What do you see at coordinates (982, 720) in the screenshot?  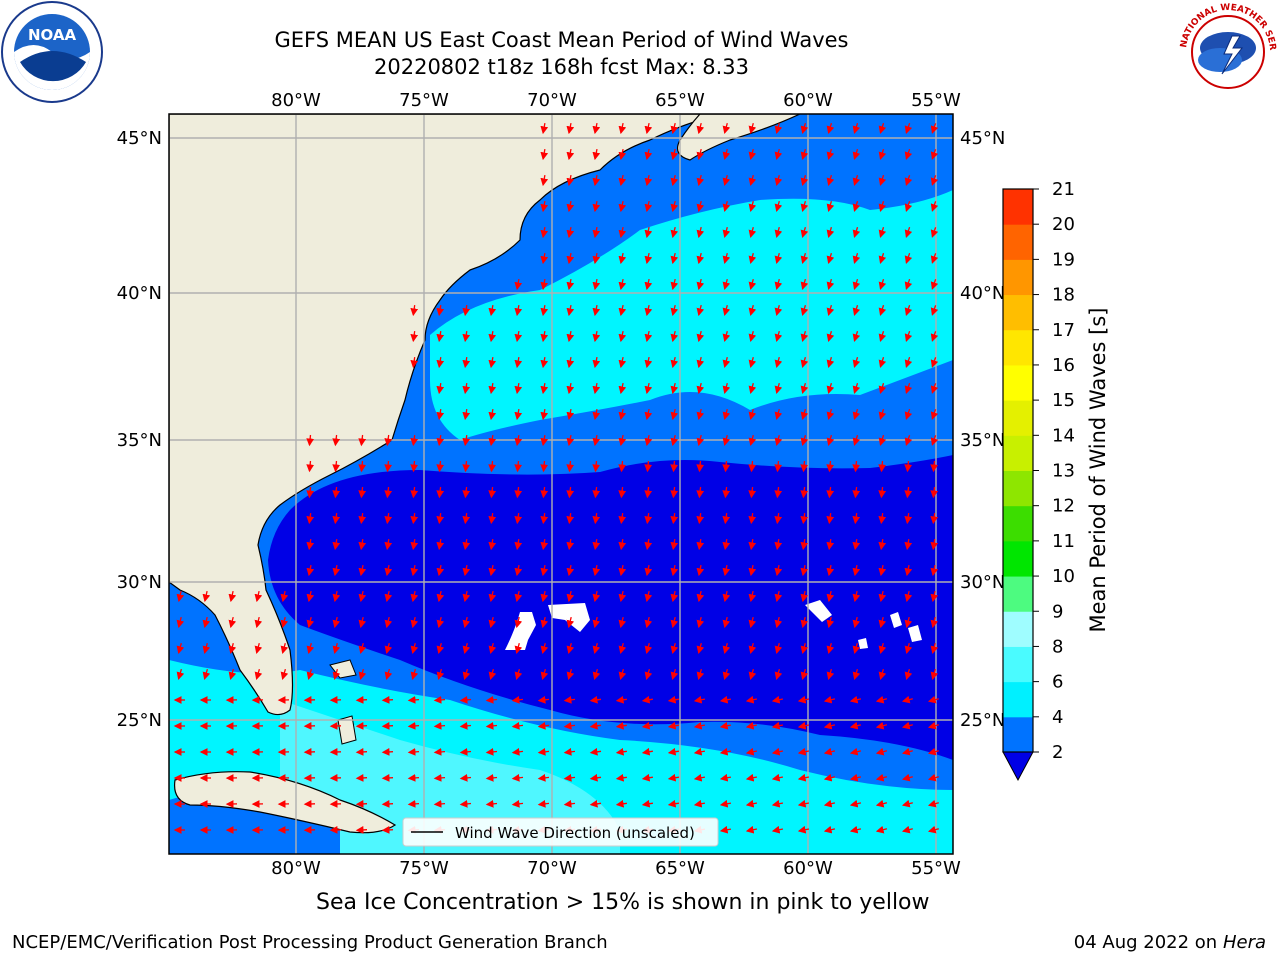 I see `lat-label: 25°N` at bounding box center [982, 720].